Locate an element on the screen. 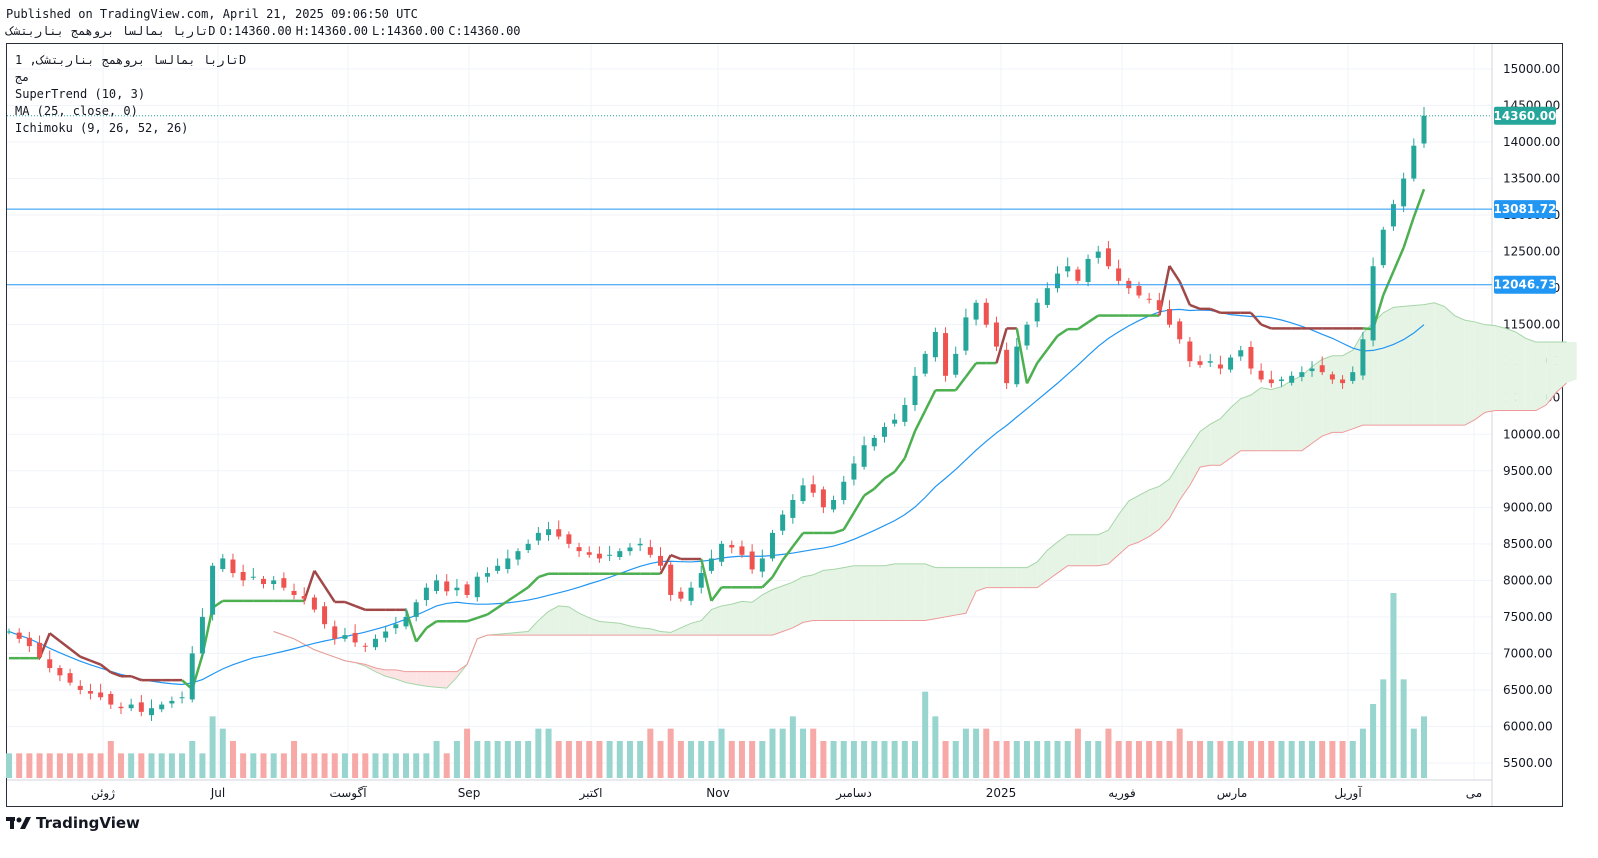  legend-ma: MA (25, close, 0) is located at coordinates (76, 111).